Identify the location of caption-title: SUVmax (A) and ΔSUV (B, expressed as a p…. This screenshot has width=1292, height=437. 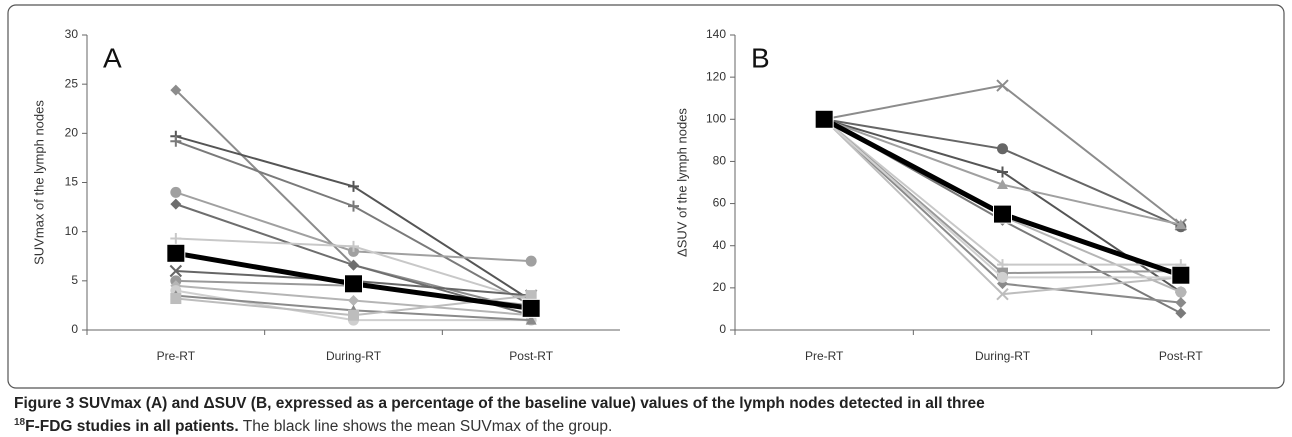
(531, 403).